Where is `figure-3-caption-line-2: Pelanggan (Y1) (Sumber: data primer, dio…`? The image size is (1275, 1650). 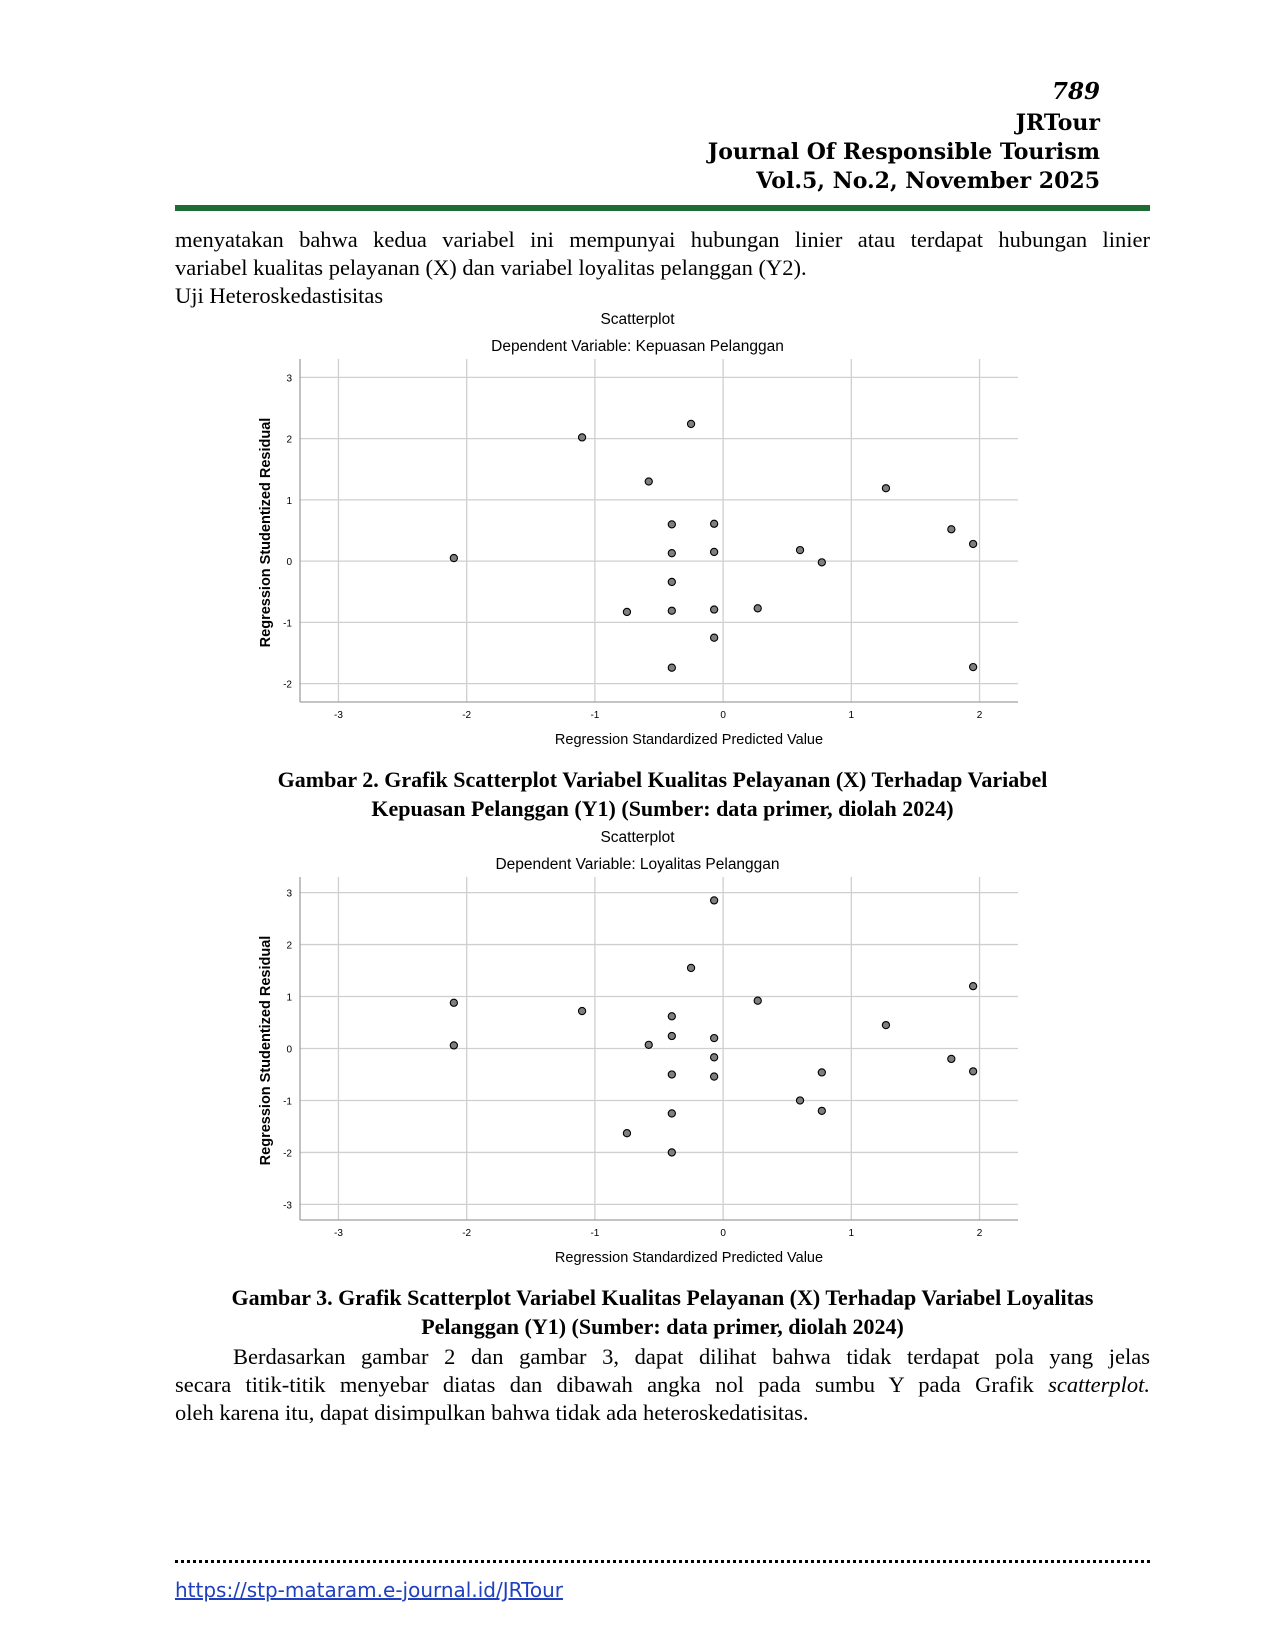
figure-3-caption-line-2: Pelanggan (Y1) (Sumber: data primer, dio… is located at coordinates (662, 1326).